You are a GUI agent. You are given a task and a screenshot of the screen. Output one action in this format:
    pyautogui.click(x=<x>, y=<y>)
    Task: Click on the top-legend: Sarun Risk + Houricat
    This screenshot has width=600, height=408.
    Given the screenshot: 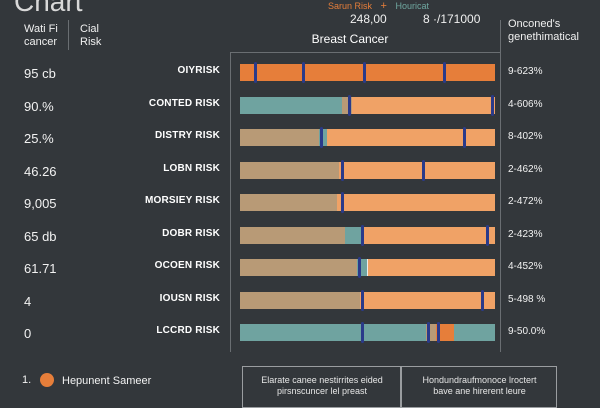 What is the action you would take?
    pyautogui.click(x=378, y=6)
    